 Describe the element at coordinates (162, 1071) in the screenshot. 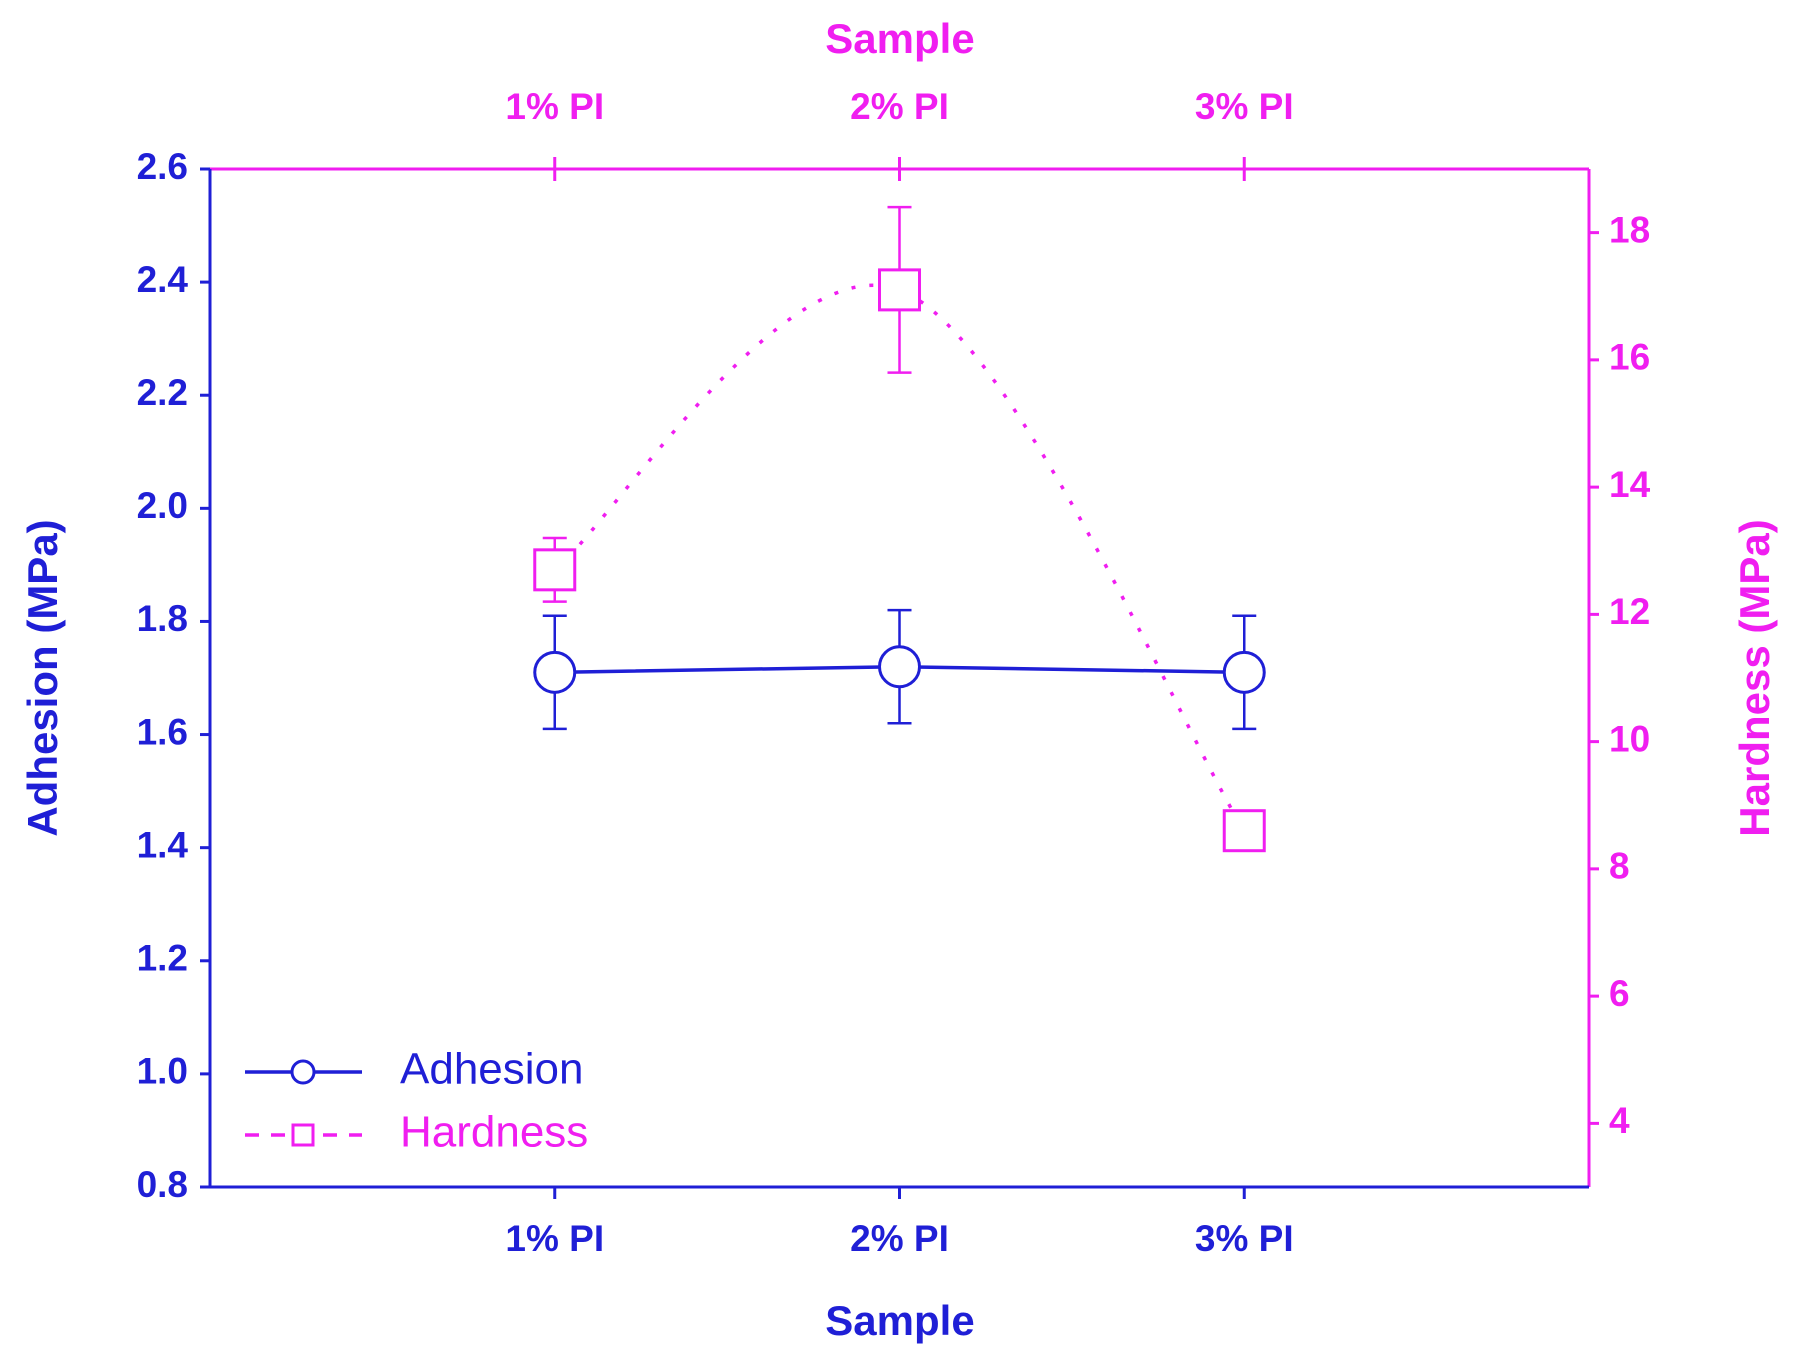

I see `y-tick-label: 1.0` at that location.